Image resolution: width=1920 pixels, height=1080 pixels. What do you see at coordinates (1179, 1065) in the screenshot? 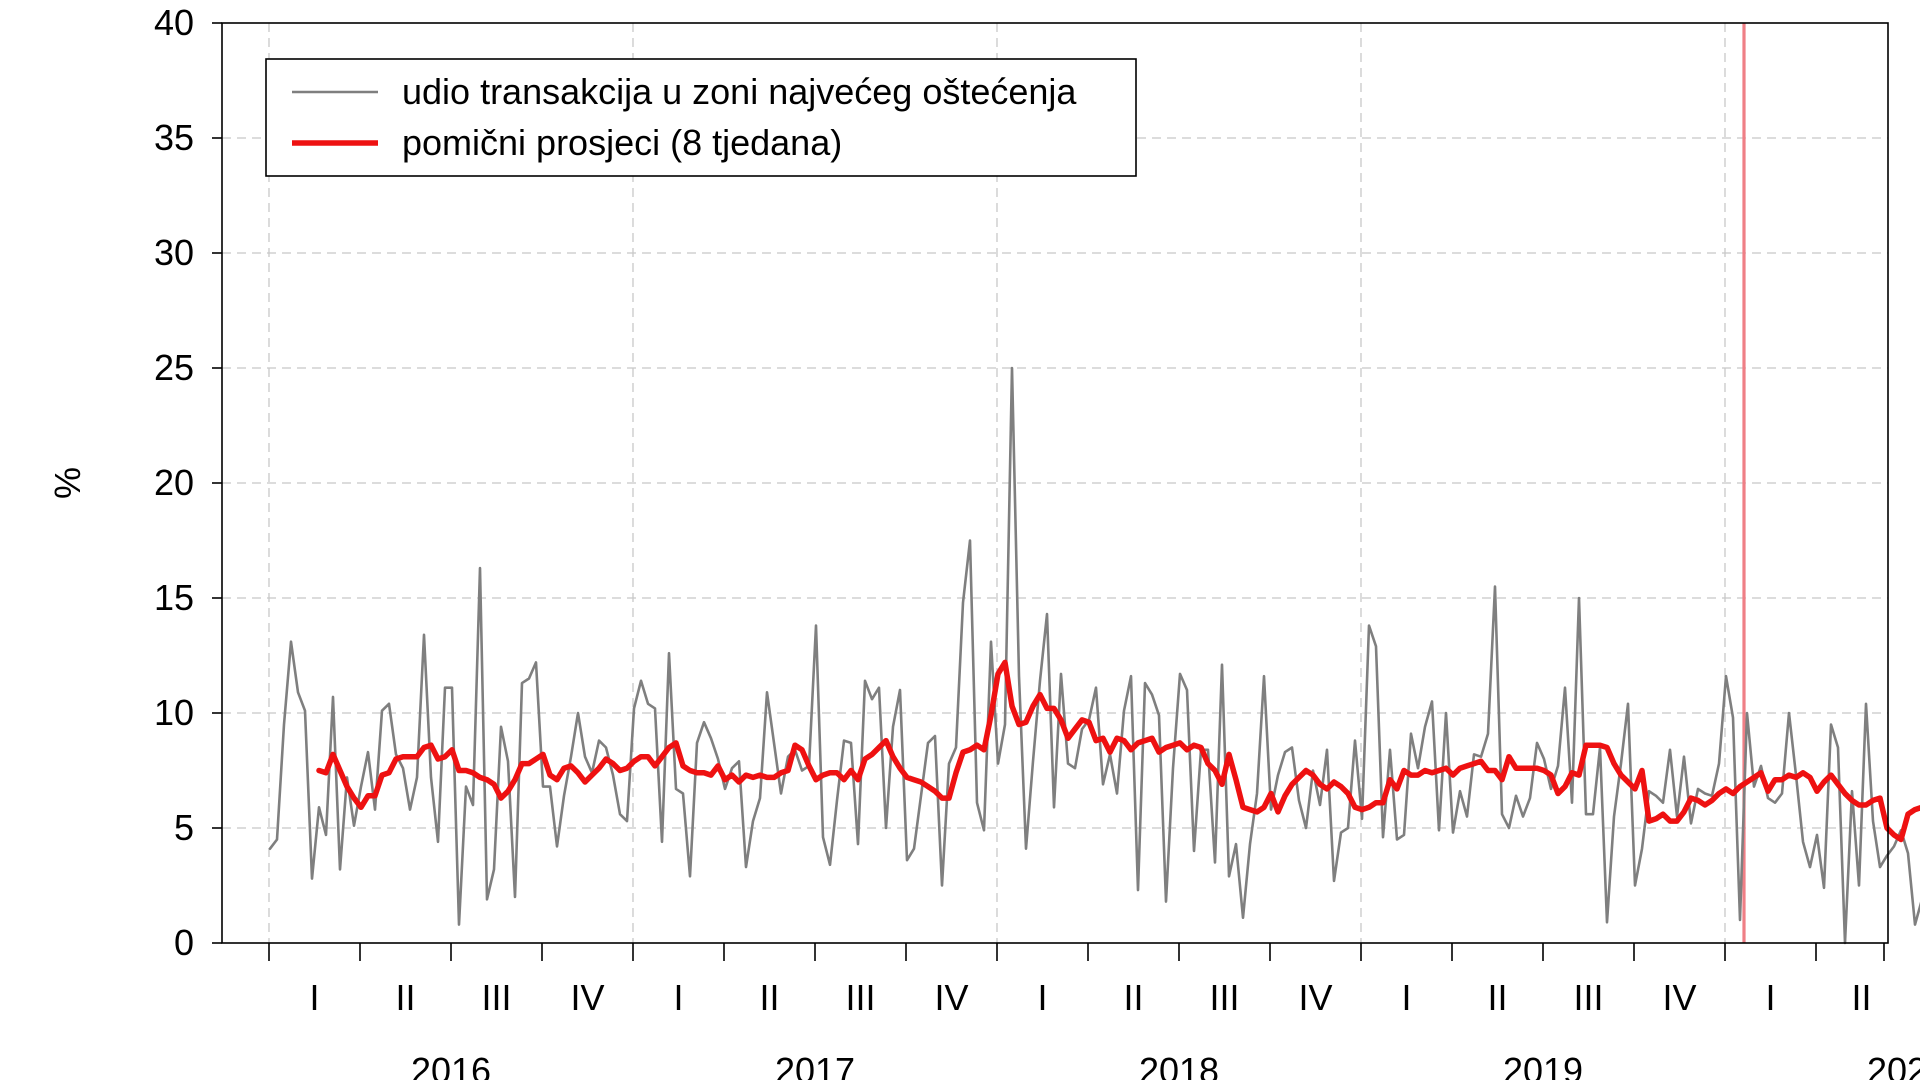
I see `x-year-label: 2018` at bounding box center [1179, 1065].